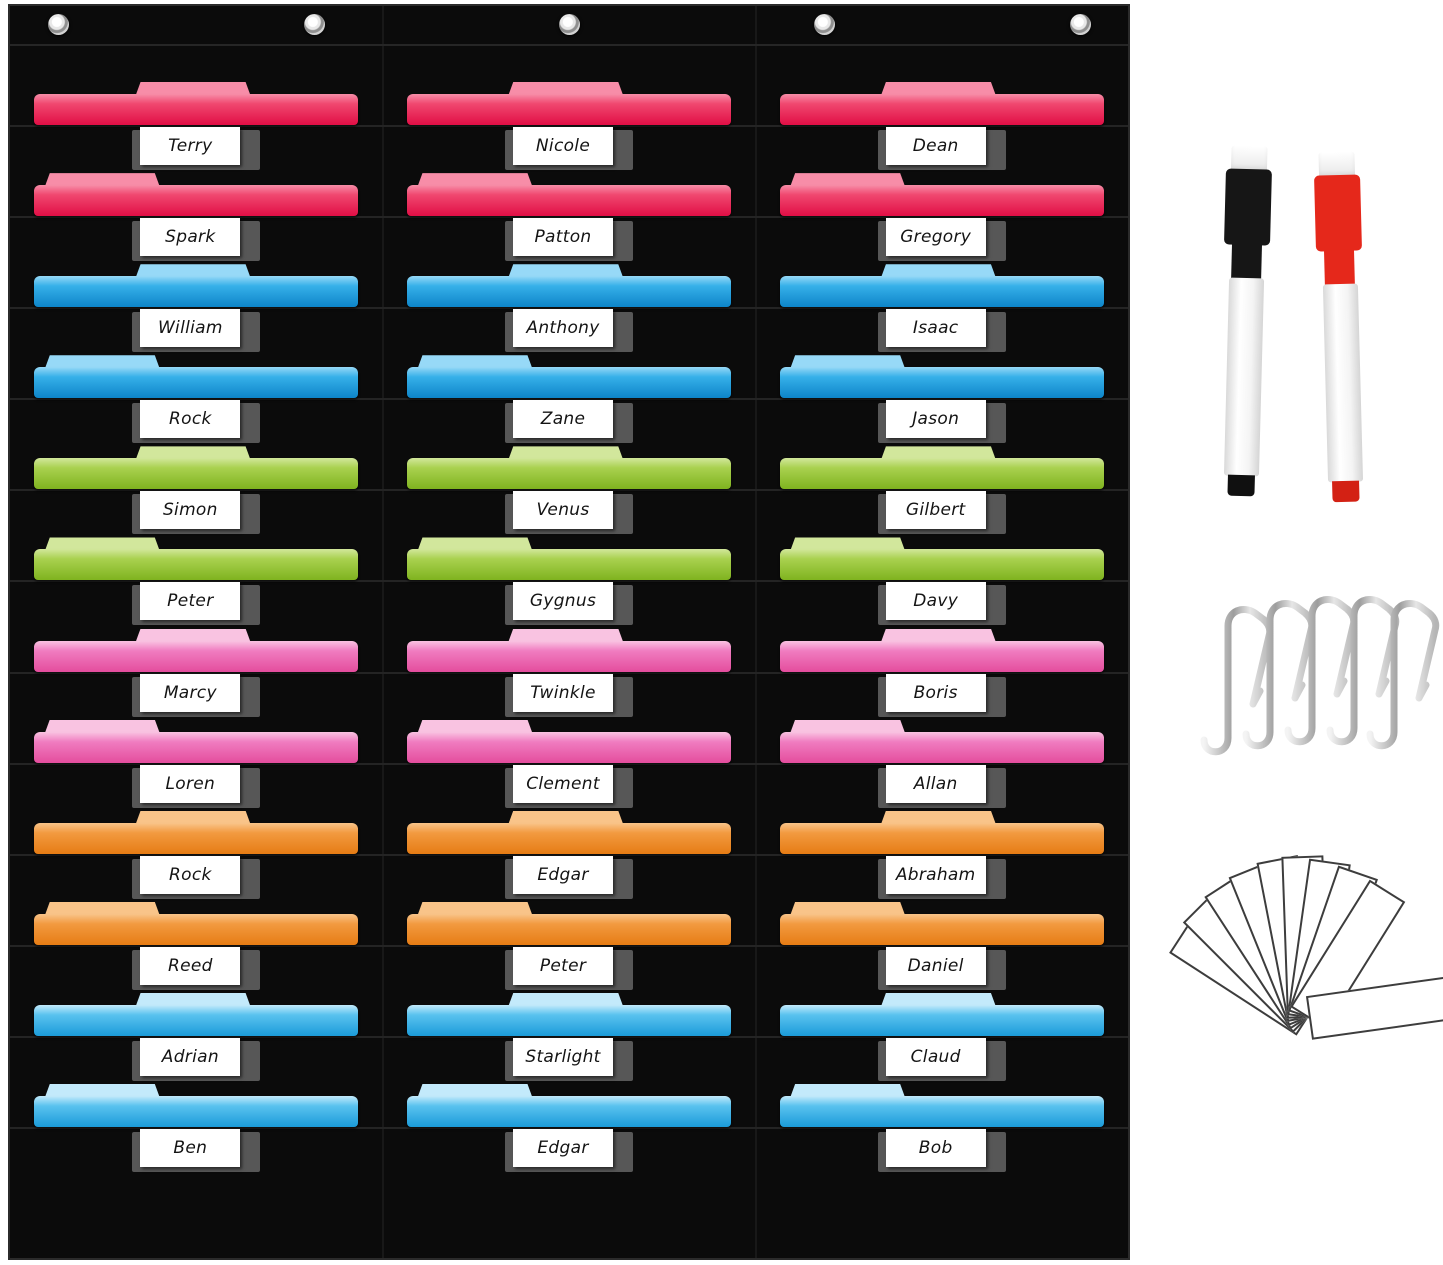 Image resolution: width=1443 pixels, height=1265 pixels. What do you see at coordinates (941, 877) in the screenshot?
I see `label-holder: Abraham` at bounding box center [941, 877].